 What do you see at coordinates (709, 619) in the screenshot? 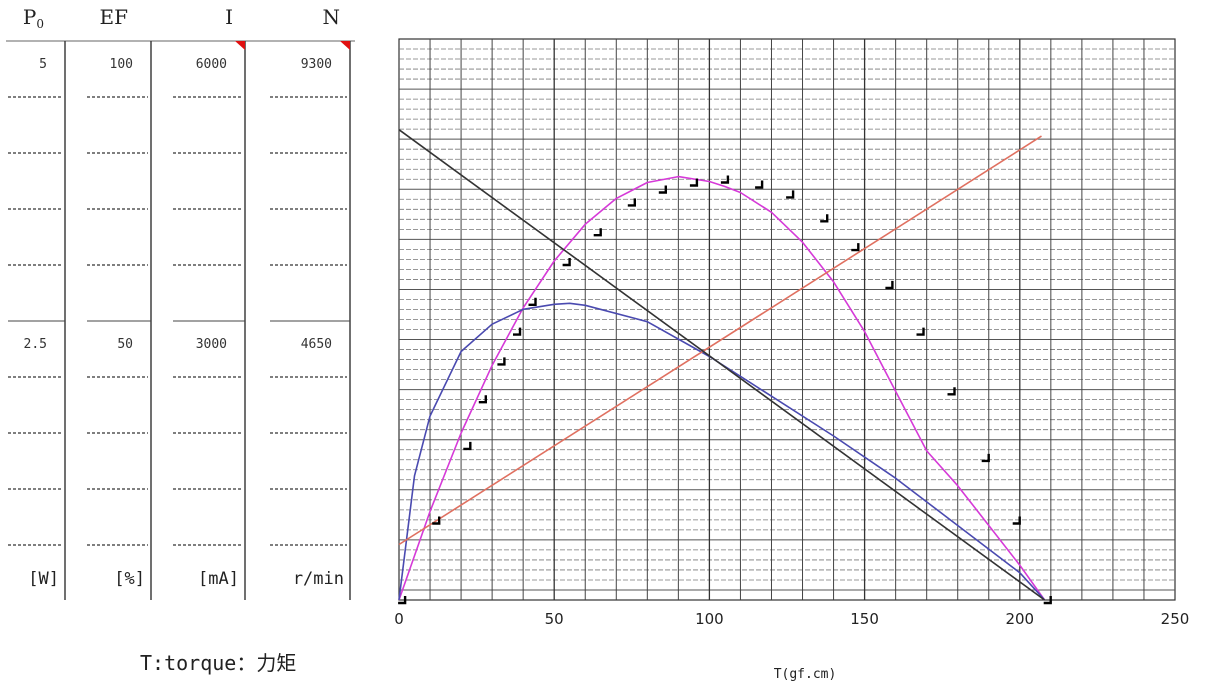
I see `x-tick-label: 100` at bounding box center [709, 619].